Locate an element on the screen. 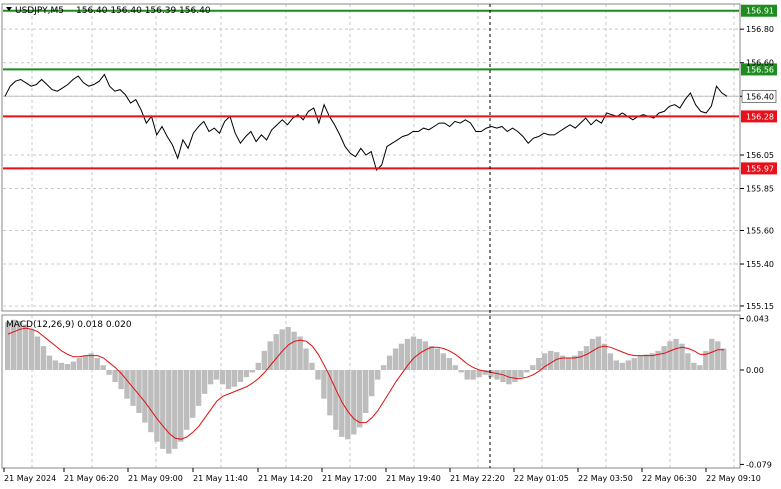 The height and width of the screenshot is (489, 781). level-label: 156.56 is located at coordinates (760, 69).